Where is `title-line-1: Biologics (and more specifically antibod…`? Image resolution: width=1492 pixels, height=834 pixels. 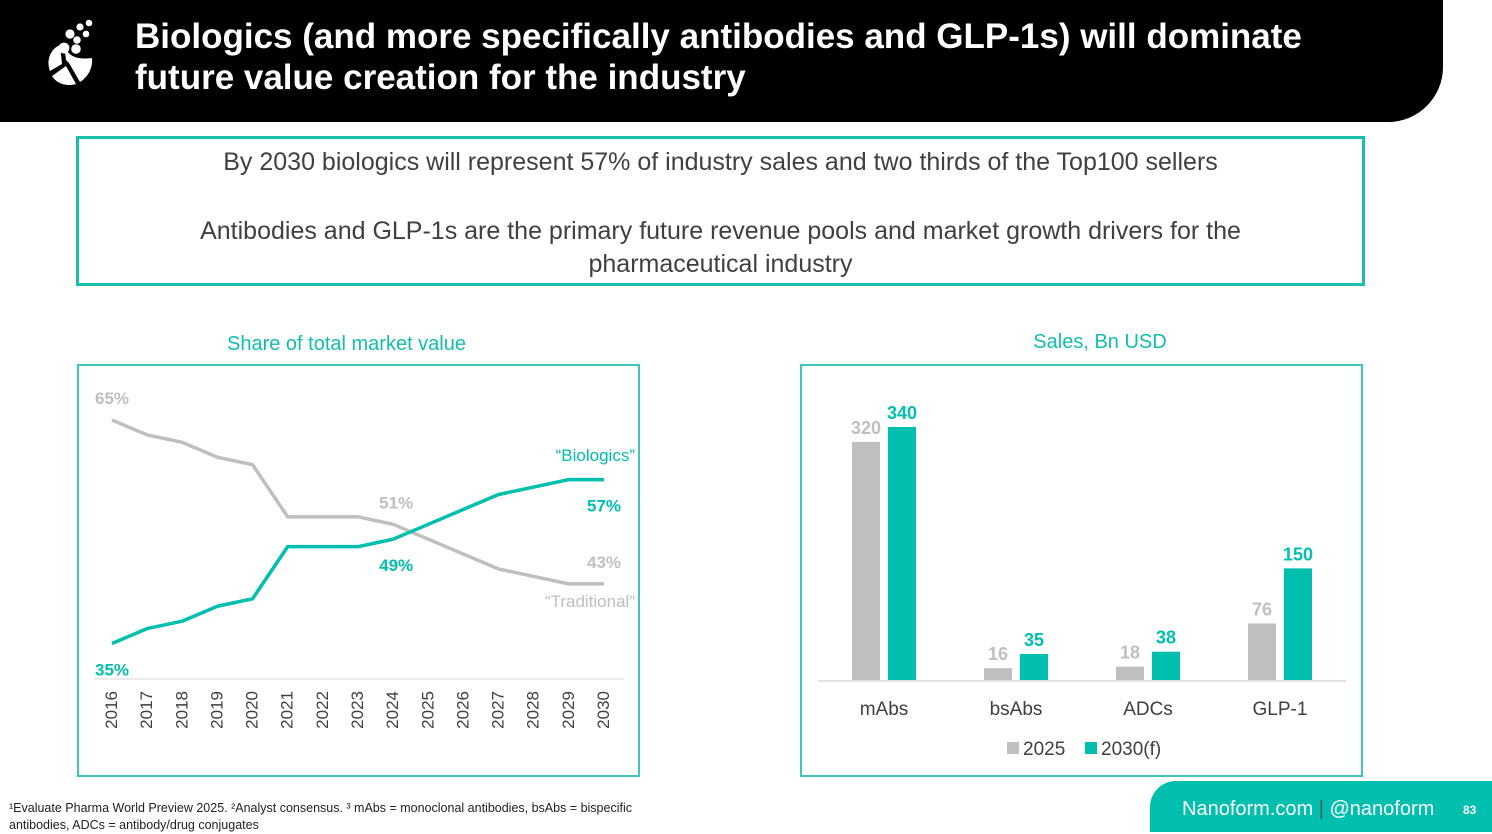 title-line-1: Biologics (and more specifically antibod… is located at coordinates (718, 36).